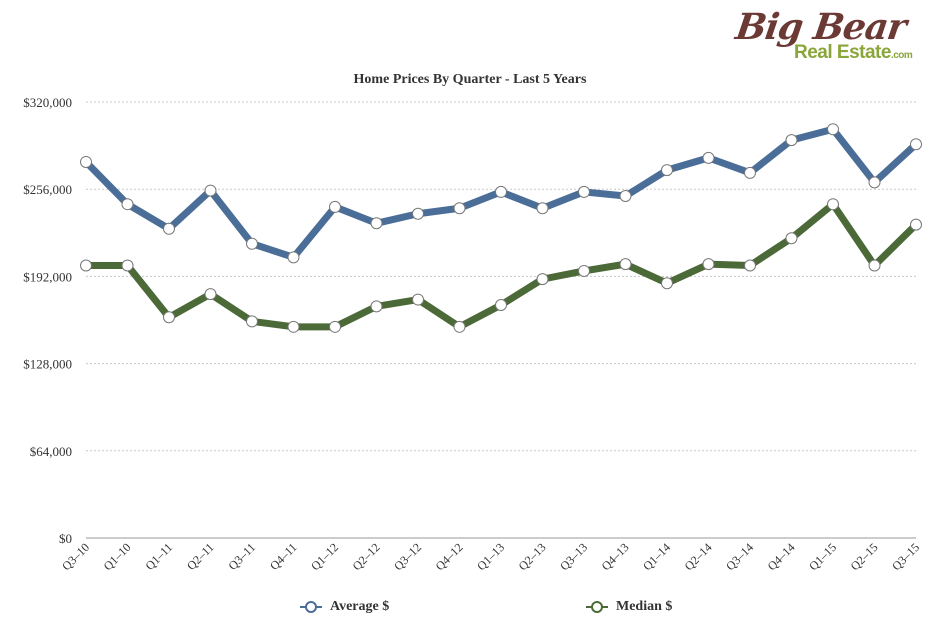 This screenshot has height=627, width=940. I want to click on x-tick-label: Q1–14, so click(656, 556).